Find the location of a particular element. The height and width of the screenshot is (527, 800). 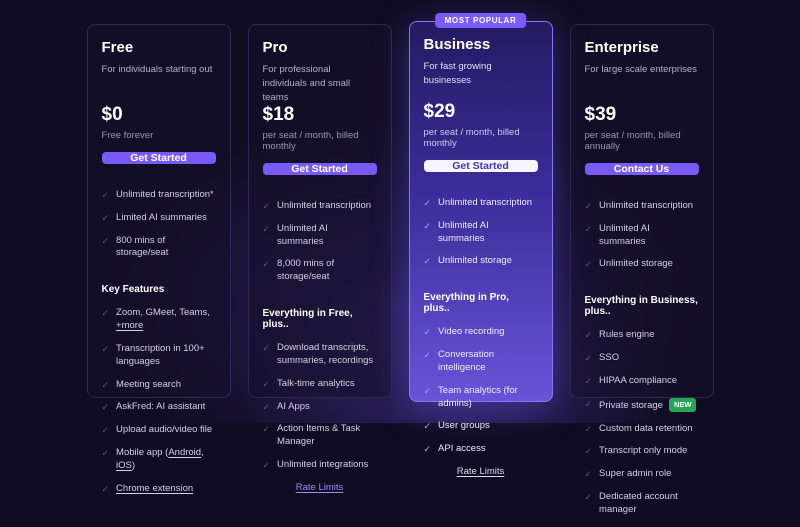

feature-item: ✓ AI Apps is located at coordinates (320, 407).